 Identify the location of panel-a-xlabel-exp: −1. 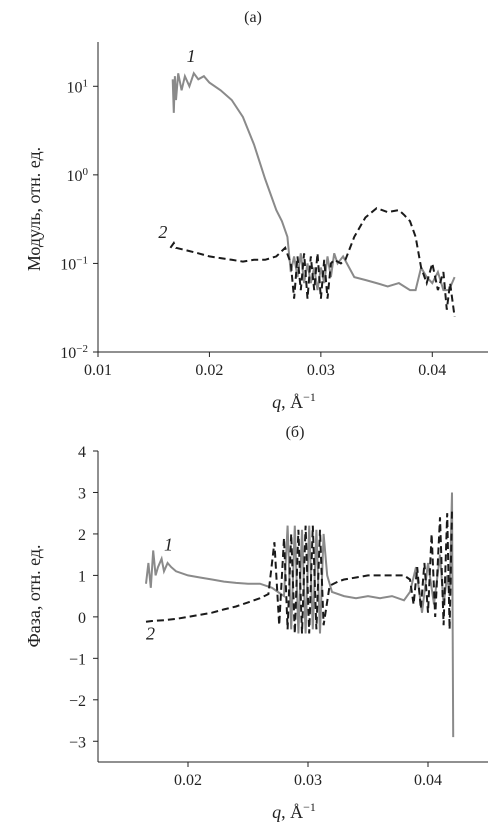
(309, 397).